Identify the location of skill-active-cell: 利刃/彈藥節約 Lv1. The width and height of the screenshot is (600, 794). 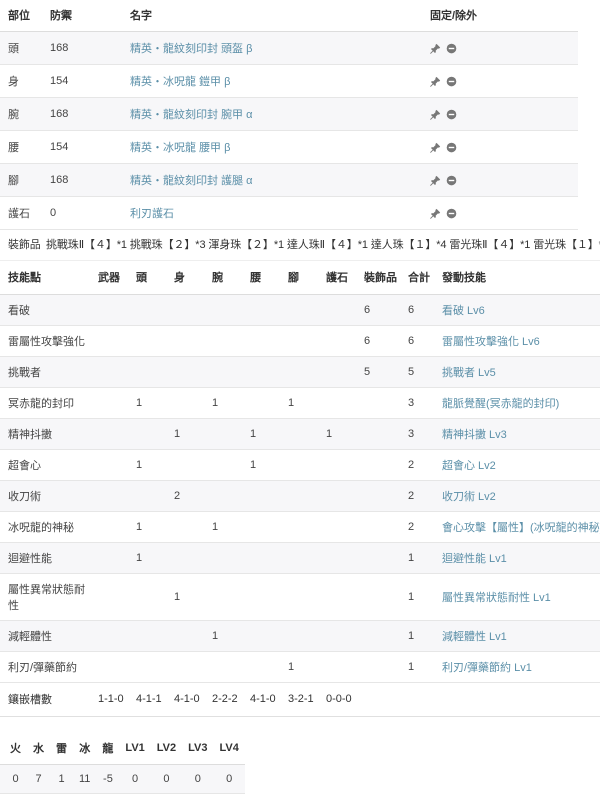
(518, 667).